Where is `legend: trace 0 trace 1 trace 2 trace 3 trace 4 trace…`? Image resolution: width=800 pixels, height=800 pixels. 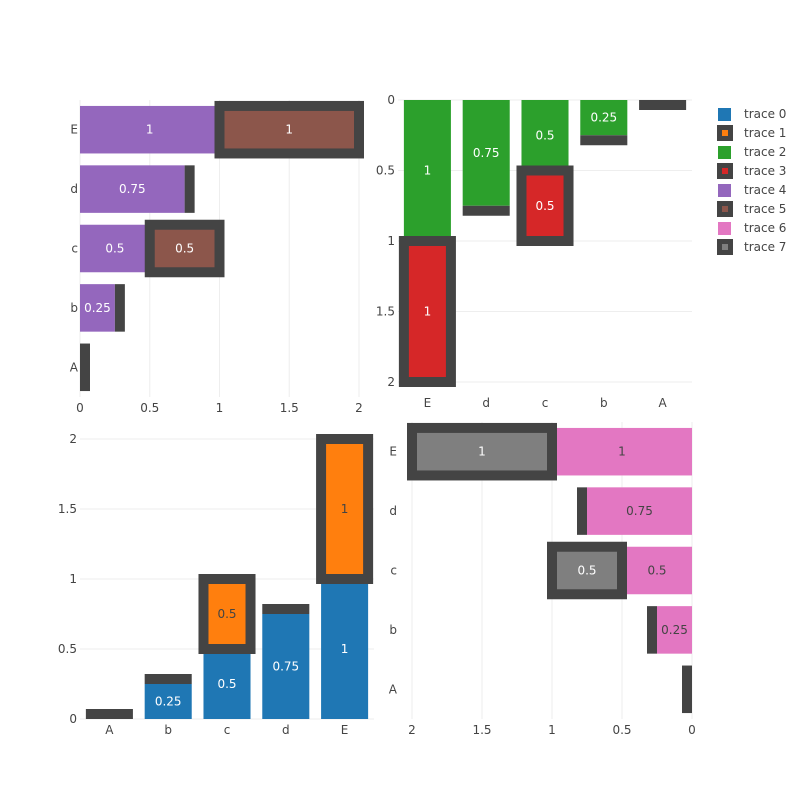
legend: trace 0 trace 1 trace 2 trace 3 trace 4 trace… is located at coordinates (751, 181).